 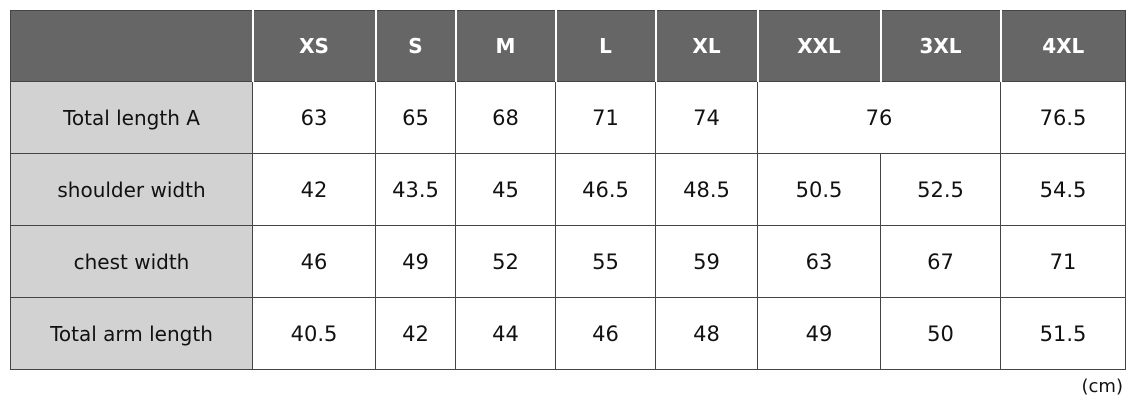 What do you see at coordinates (505, 333) in the screenshot?
I see `cell: 44` at bounding box center [505, 333].